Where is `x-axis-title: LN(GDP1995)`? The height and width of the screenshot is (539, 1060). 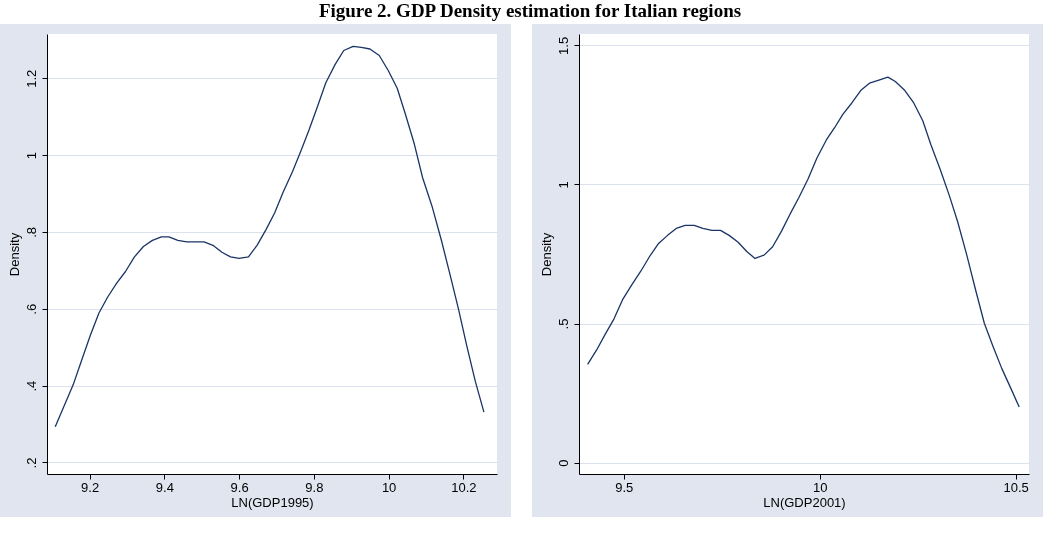
x-axis-title: LN(GDP1995) is located at coordinates (272, 502).